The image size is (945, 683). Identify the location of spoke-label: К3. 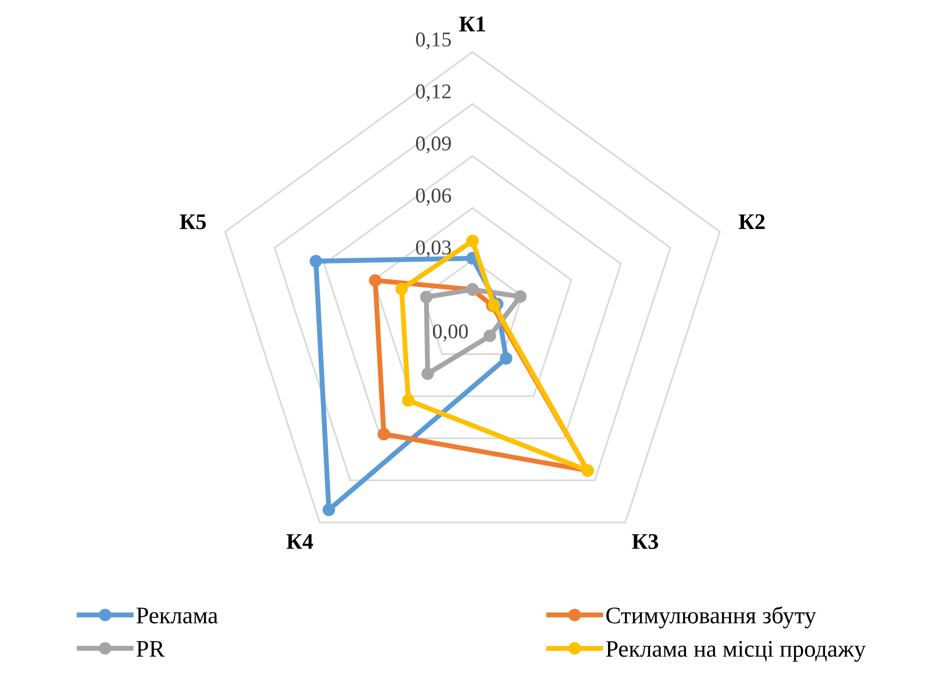
(645, 542).